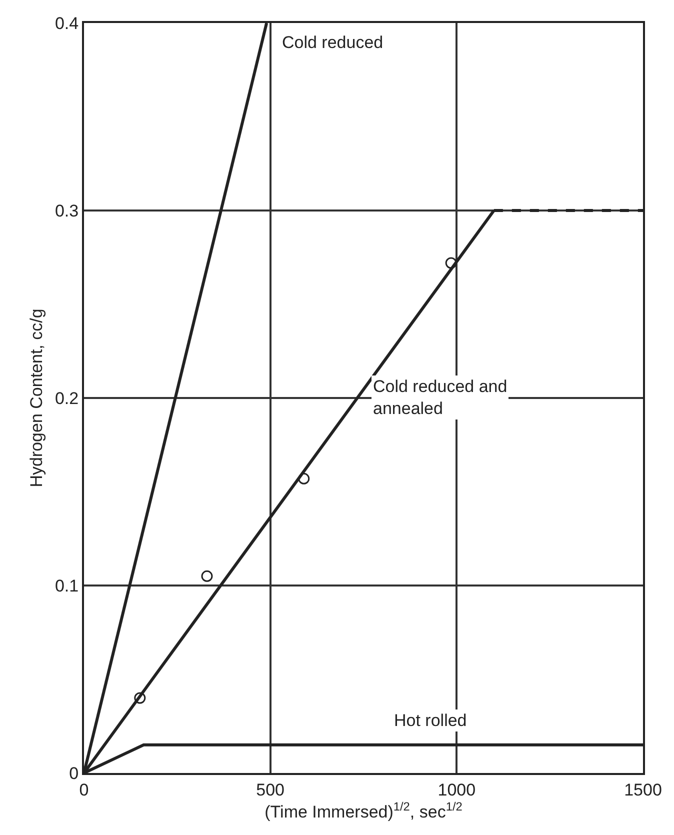  I want to click on x-tick-label: 1000, so click(457, 790).